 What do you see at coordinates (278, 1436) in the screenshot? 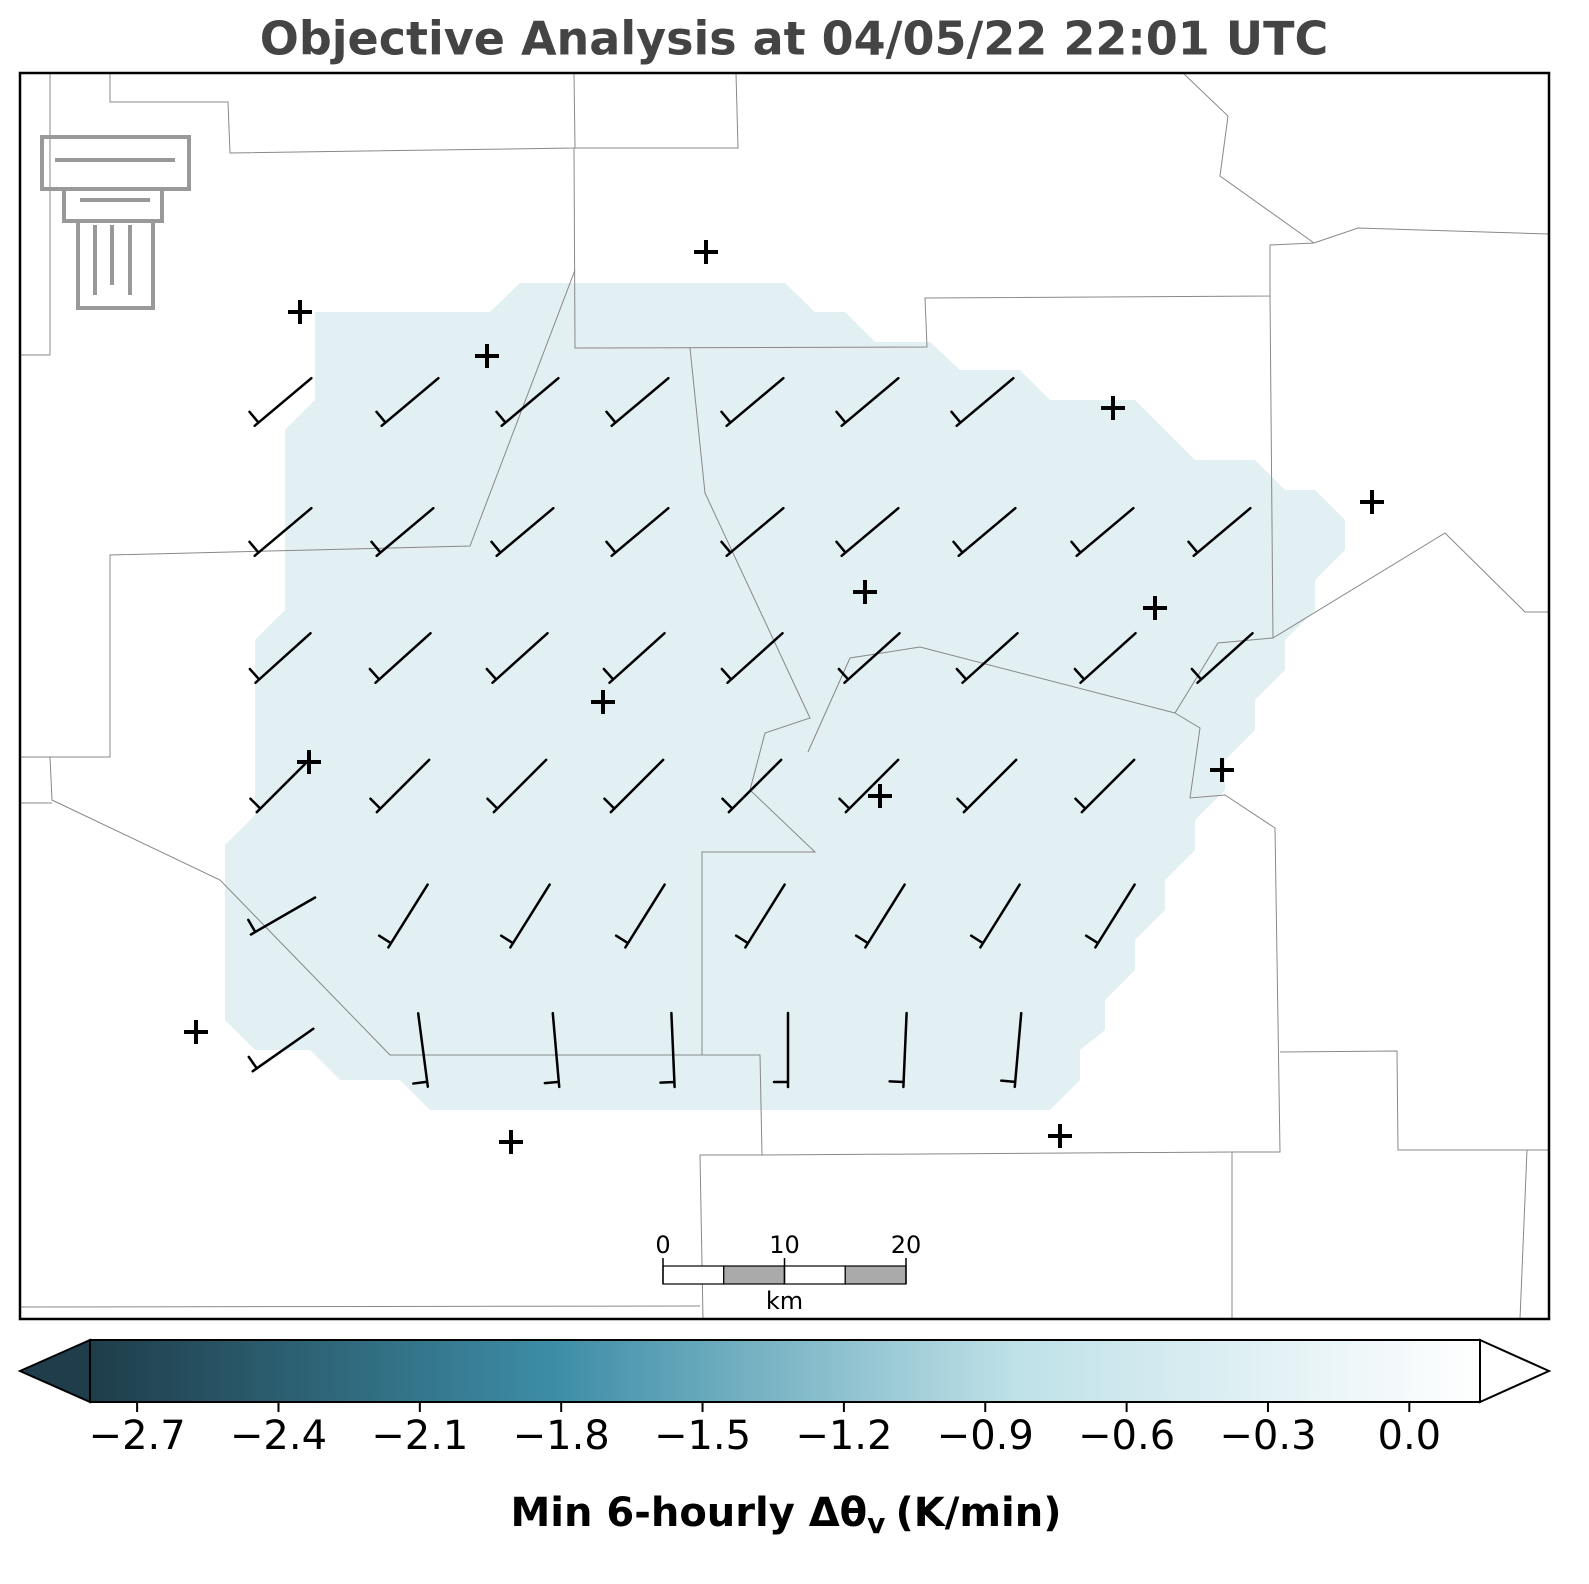
I see `colorbar-tick-label: −2.4` at bounding box center [278, 1436].